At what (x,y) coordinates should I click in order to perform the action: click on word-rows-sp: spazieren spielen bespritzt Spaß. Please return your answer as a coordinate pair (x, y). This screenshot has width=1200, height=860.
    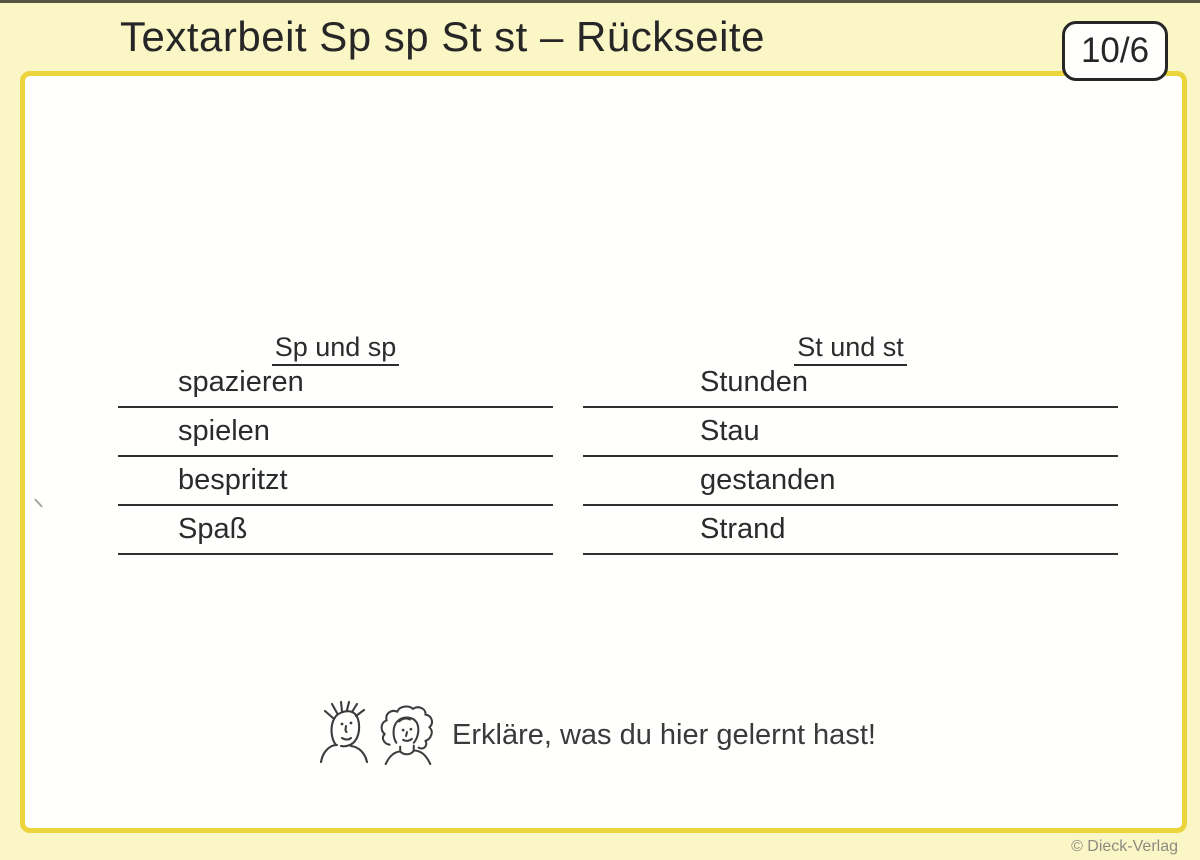
    Looking at the image, I should click on (335, 457).